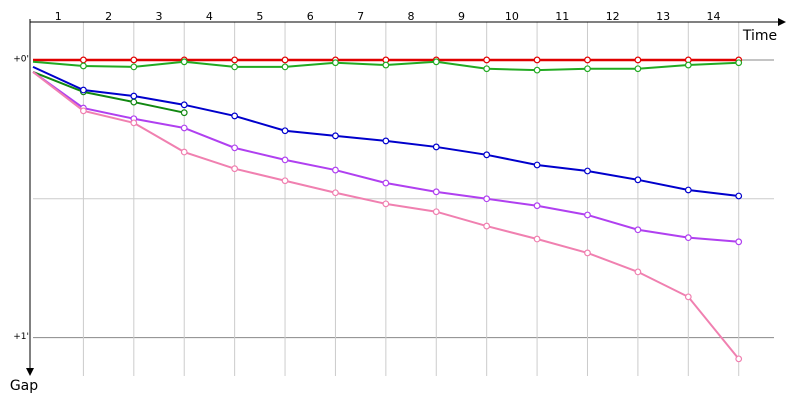  What do you see at coordinates (30, 372) in the screenshot?
I see `y-axis-arrow` at bounding box center [30, 372].